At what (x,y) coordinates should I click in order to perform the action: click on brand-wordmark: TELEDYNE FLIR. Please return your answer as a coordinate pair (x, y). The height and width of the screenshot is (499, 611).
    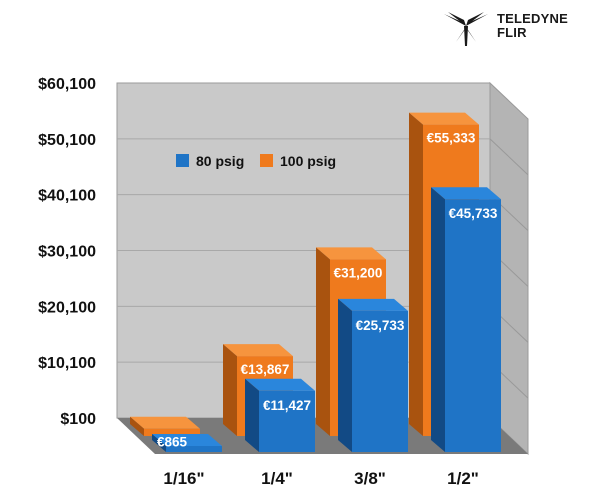
    Looking at the image, I should click on (532, 26).